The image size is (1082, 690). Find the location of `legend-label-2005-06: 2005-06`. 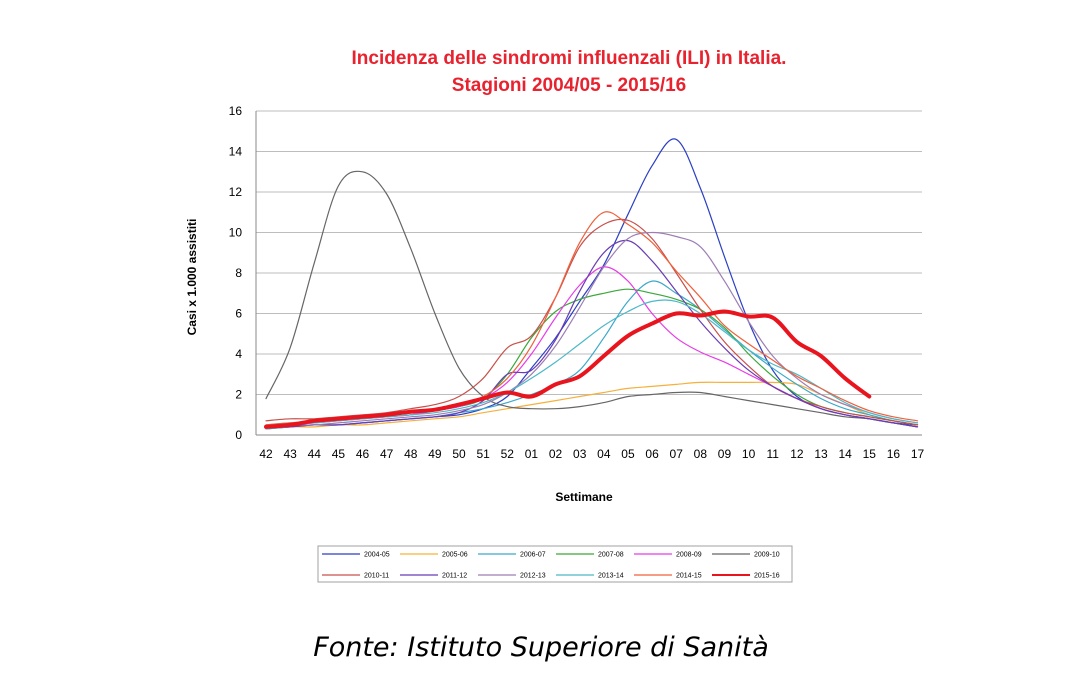

legend-label-2005-06: 2005-06 is located at coordinates (455, 555).